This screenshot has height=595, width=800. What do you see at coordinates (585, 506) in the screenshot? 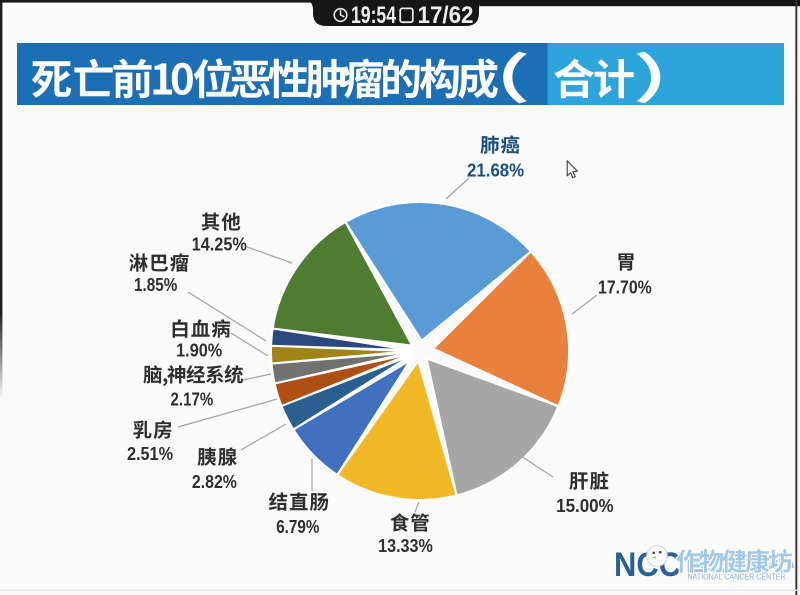
I see `svg-text: 15.00%` at bounding box center [585, 506].